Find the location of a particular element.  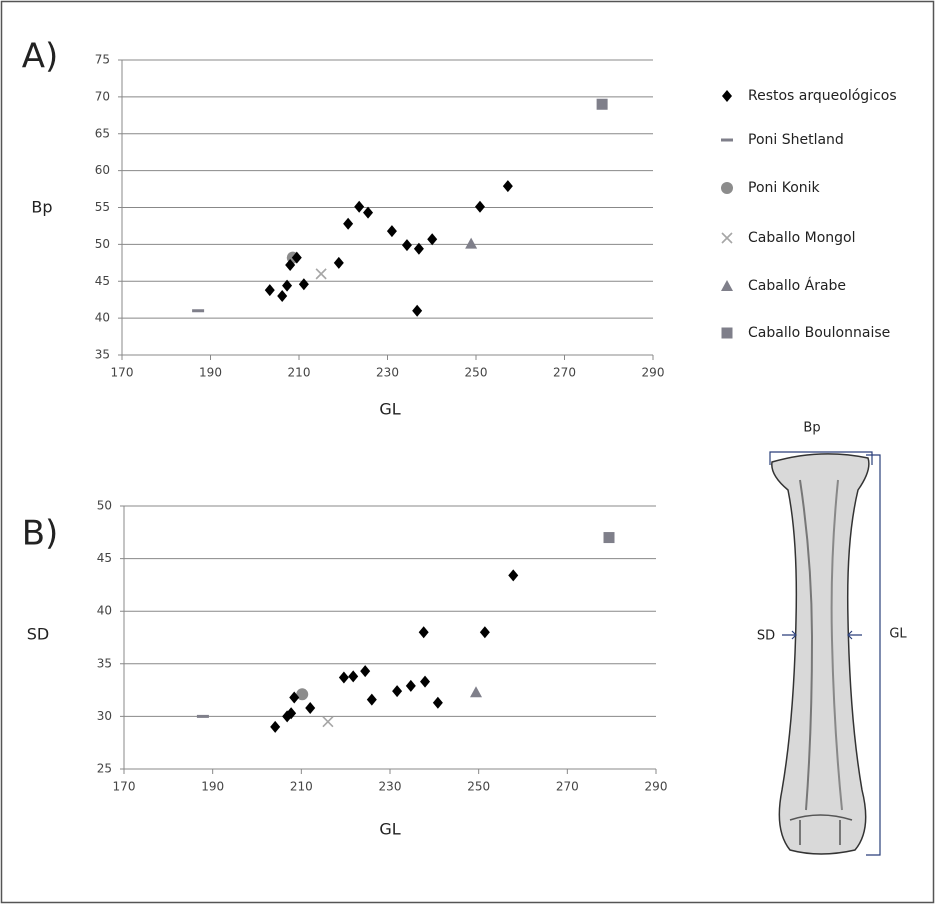

legend-item: Restos arqueológicos is located at coordinates (809, 96).